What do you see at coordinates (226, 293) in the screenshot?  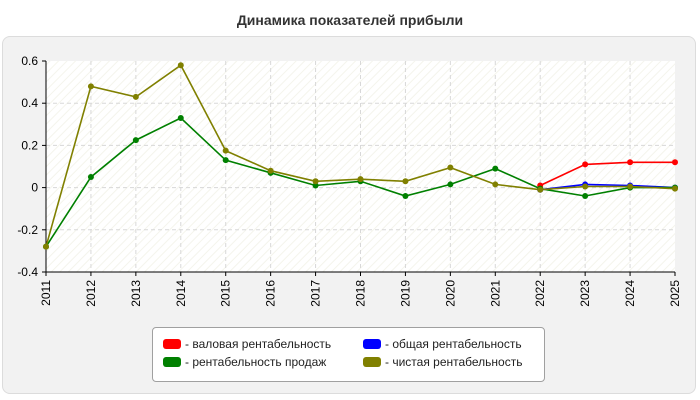 I see `x-tick-label: 2015` at bounding box center [226, 293].